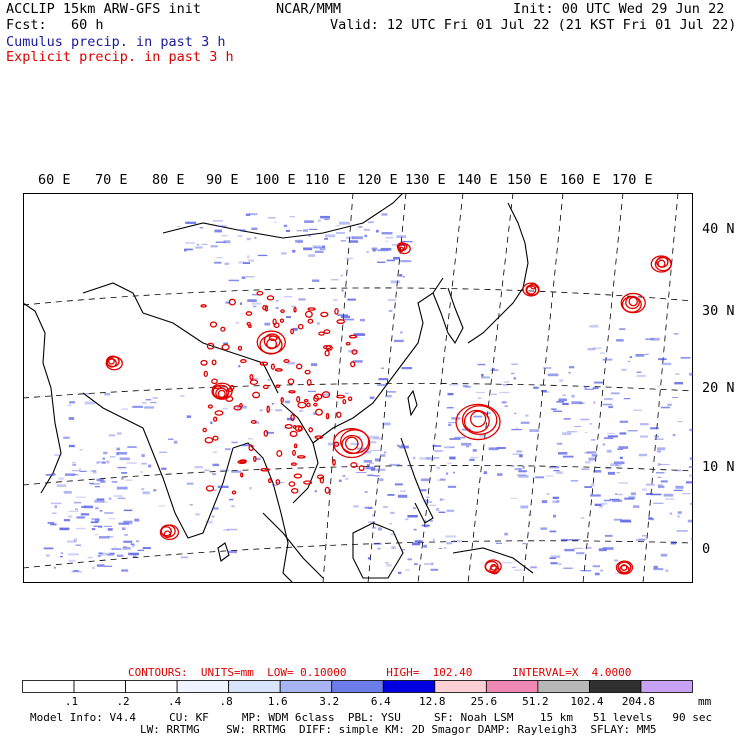 The height and width of the screenshot is (740, 740). Describe the element at coordinates (563, 686) in the screenshot. I see `scale-swatch` at that location.